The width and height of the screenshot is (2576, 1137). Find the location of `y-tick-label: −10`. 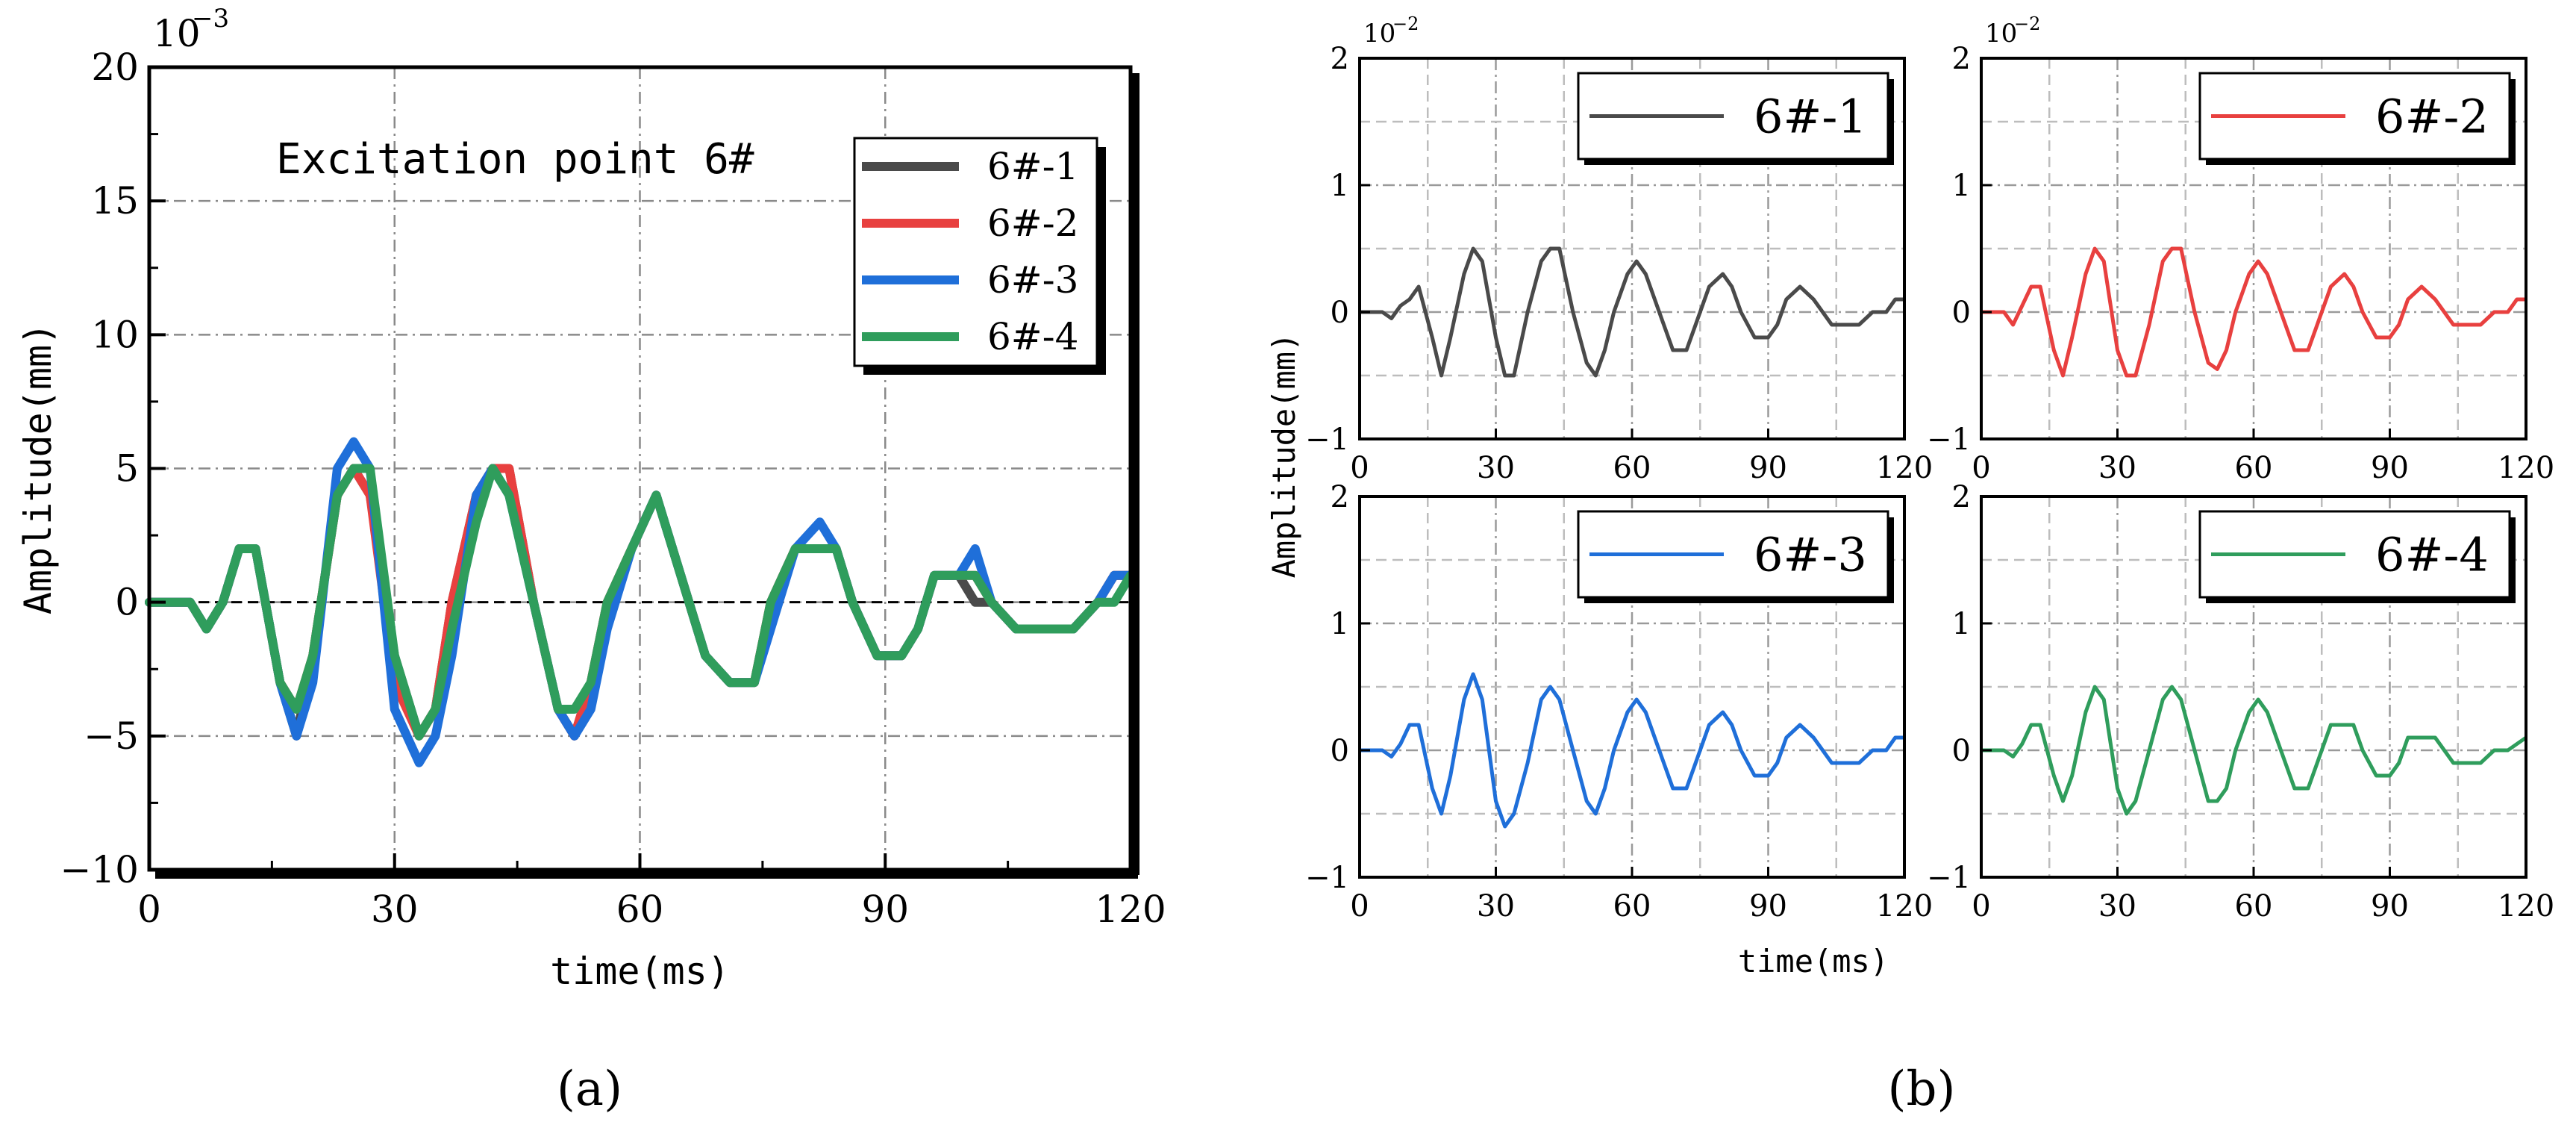

y-tick-label: −10 is located at coordinates (99, 869).